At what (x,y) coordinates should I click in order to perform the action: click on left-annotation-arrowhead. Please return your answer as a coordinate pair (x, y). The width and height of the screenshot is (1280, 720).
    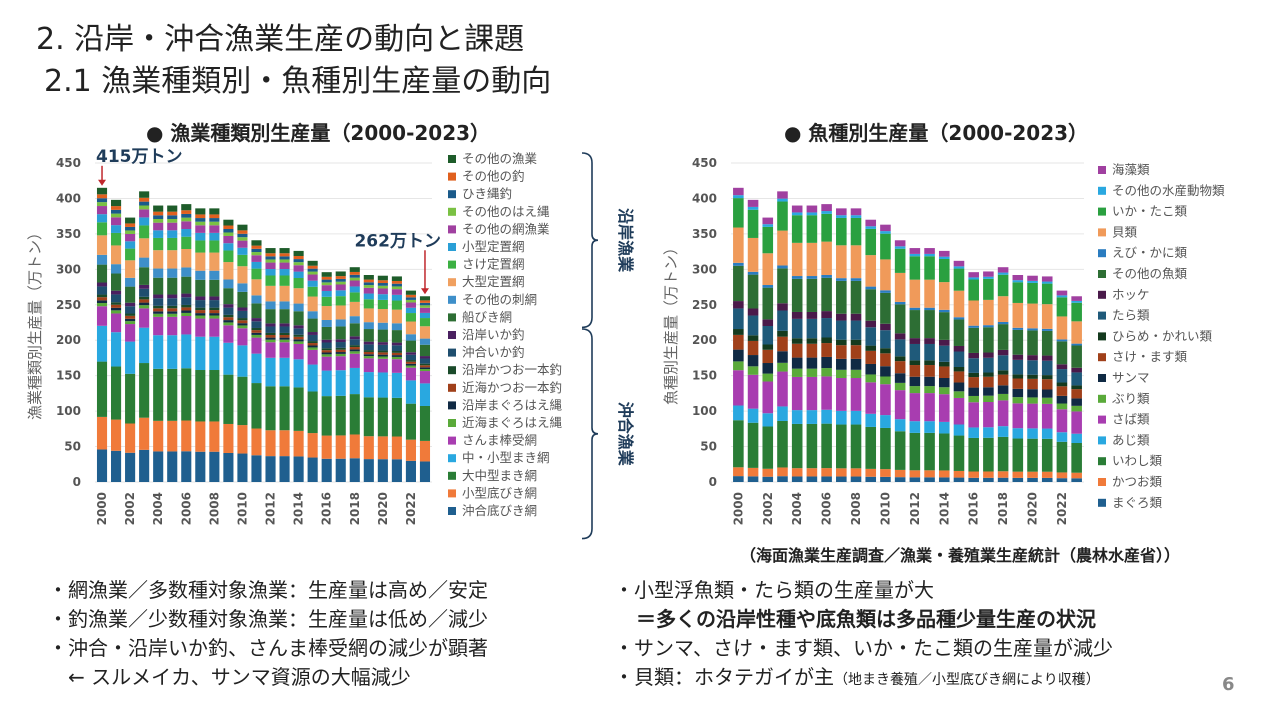
    Looking at the image, I should click on (424, 291).